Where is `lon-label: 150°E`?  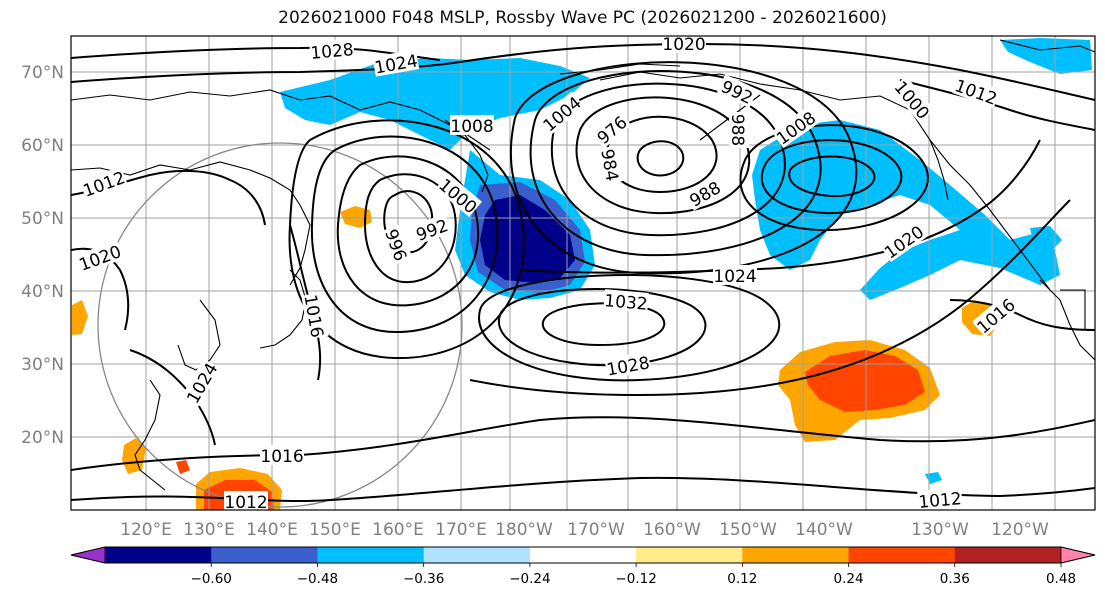
lon-label: 150°E is located at coordinates (335, 530).